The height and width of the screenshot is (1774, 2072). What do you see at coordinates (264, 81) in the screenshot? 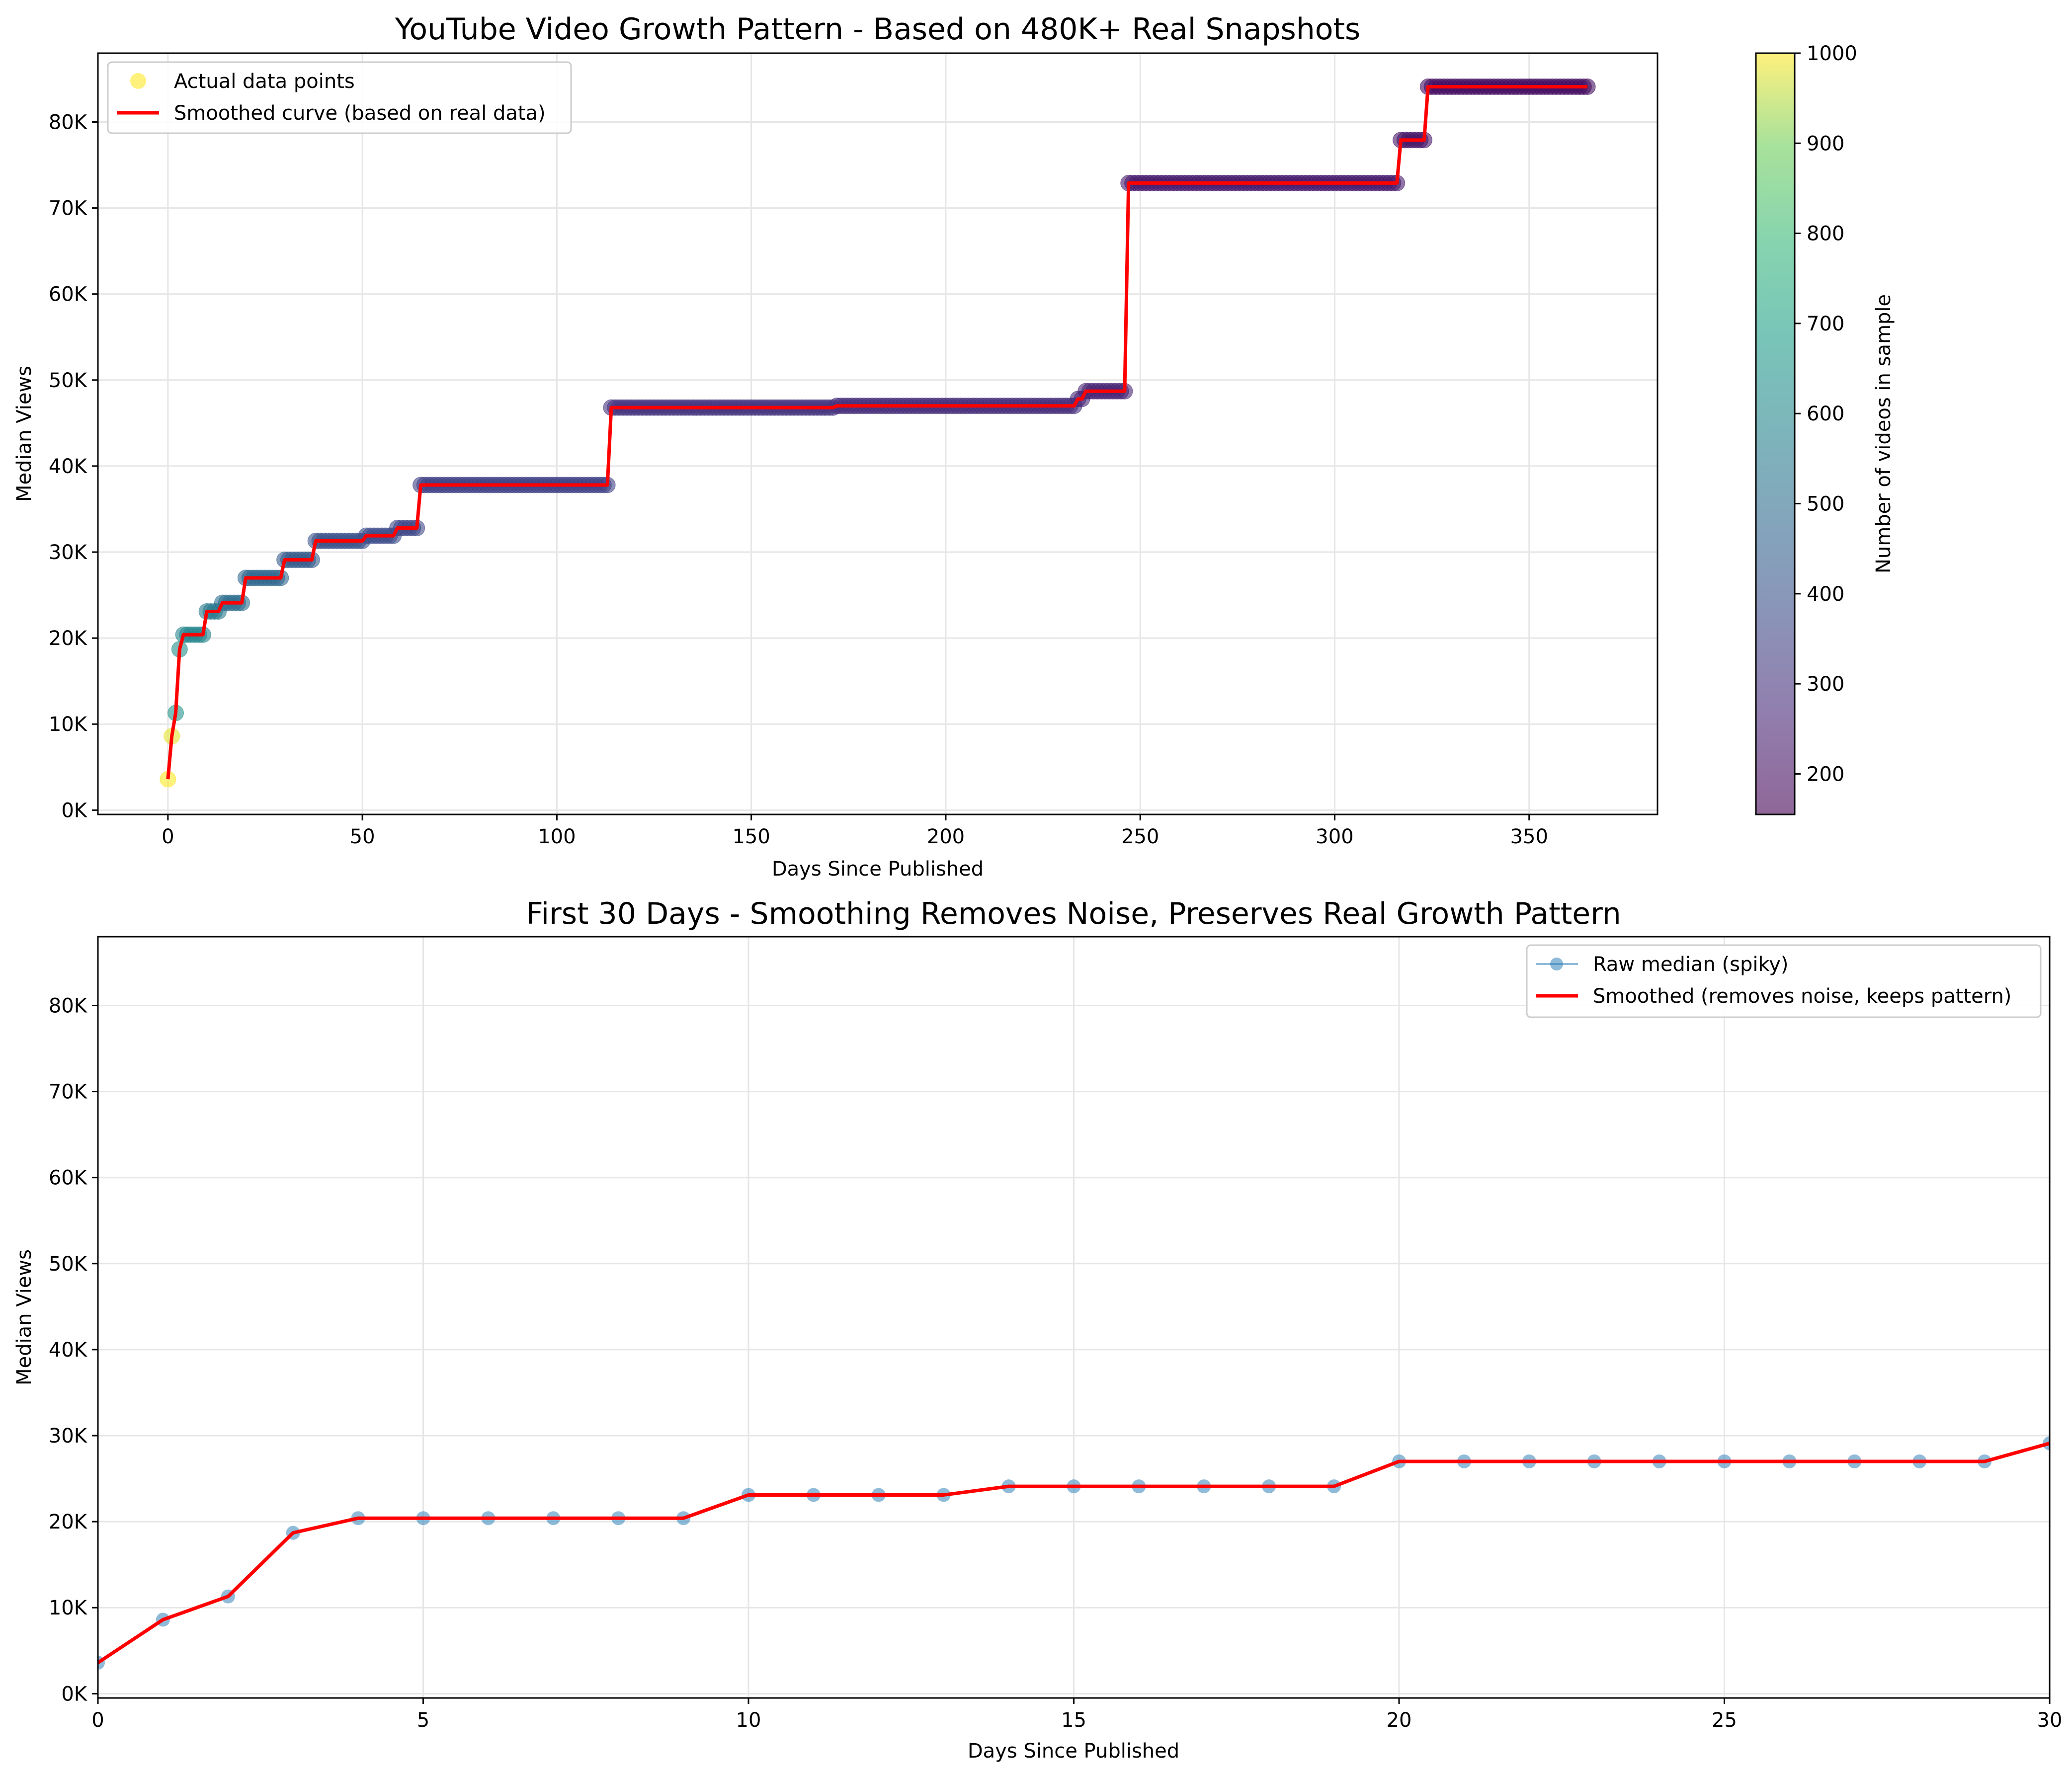
I see `legend-label-actual-points: Actual data points` at bounding box center [264, 81].